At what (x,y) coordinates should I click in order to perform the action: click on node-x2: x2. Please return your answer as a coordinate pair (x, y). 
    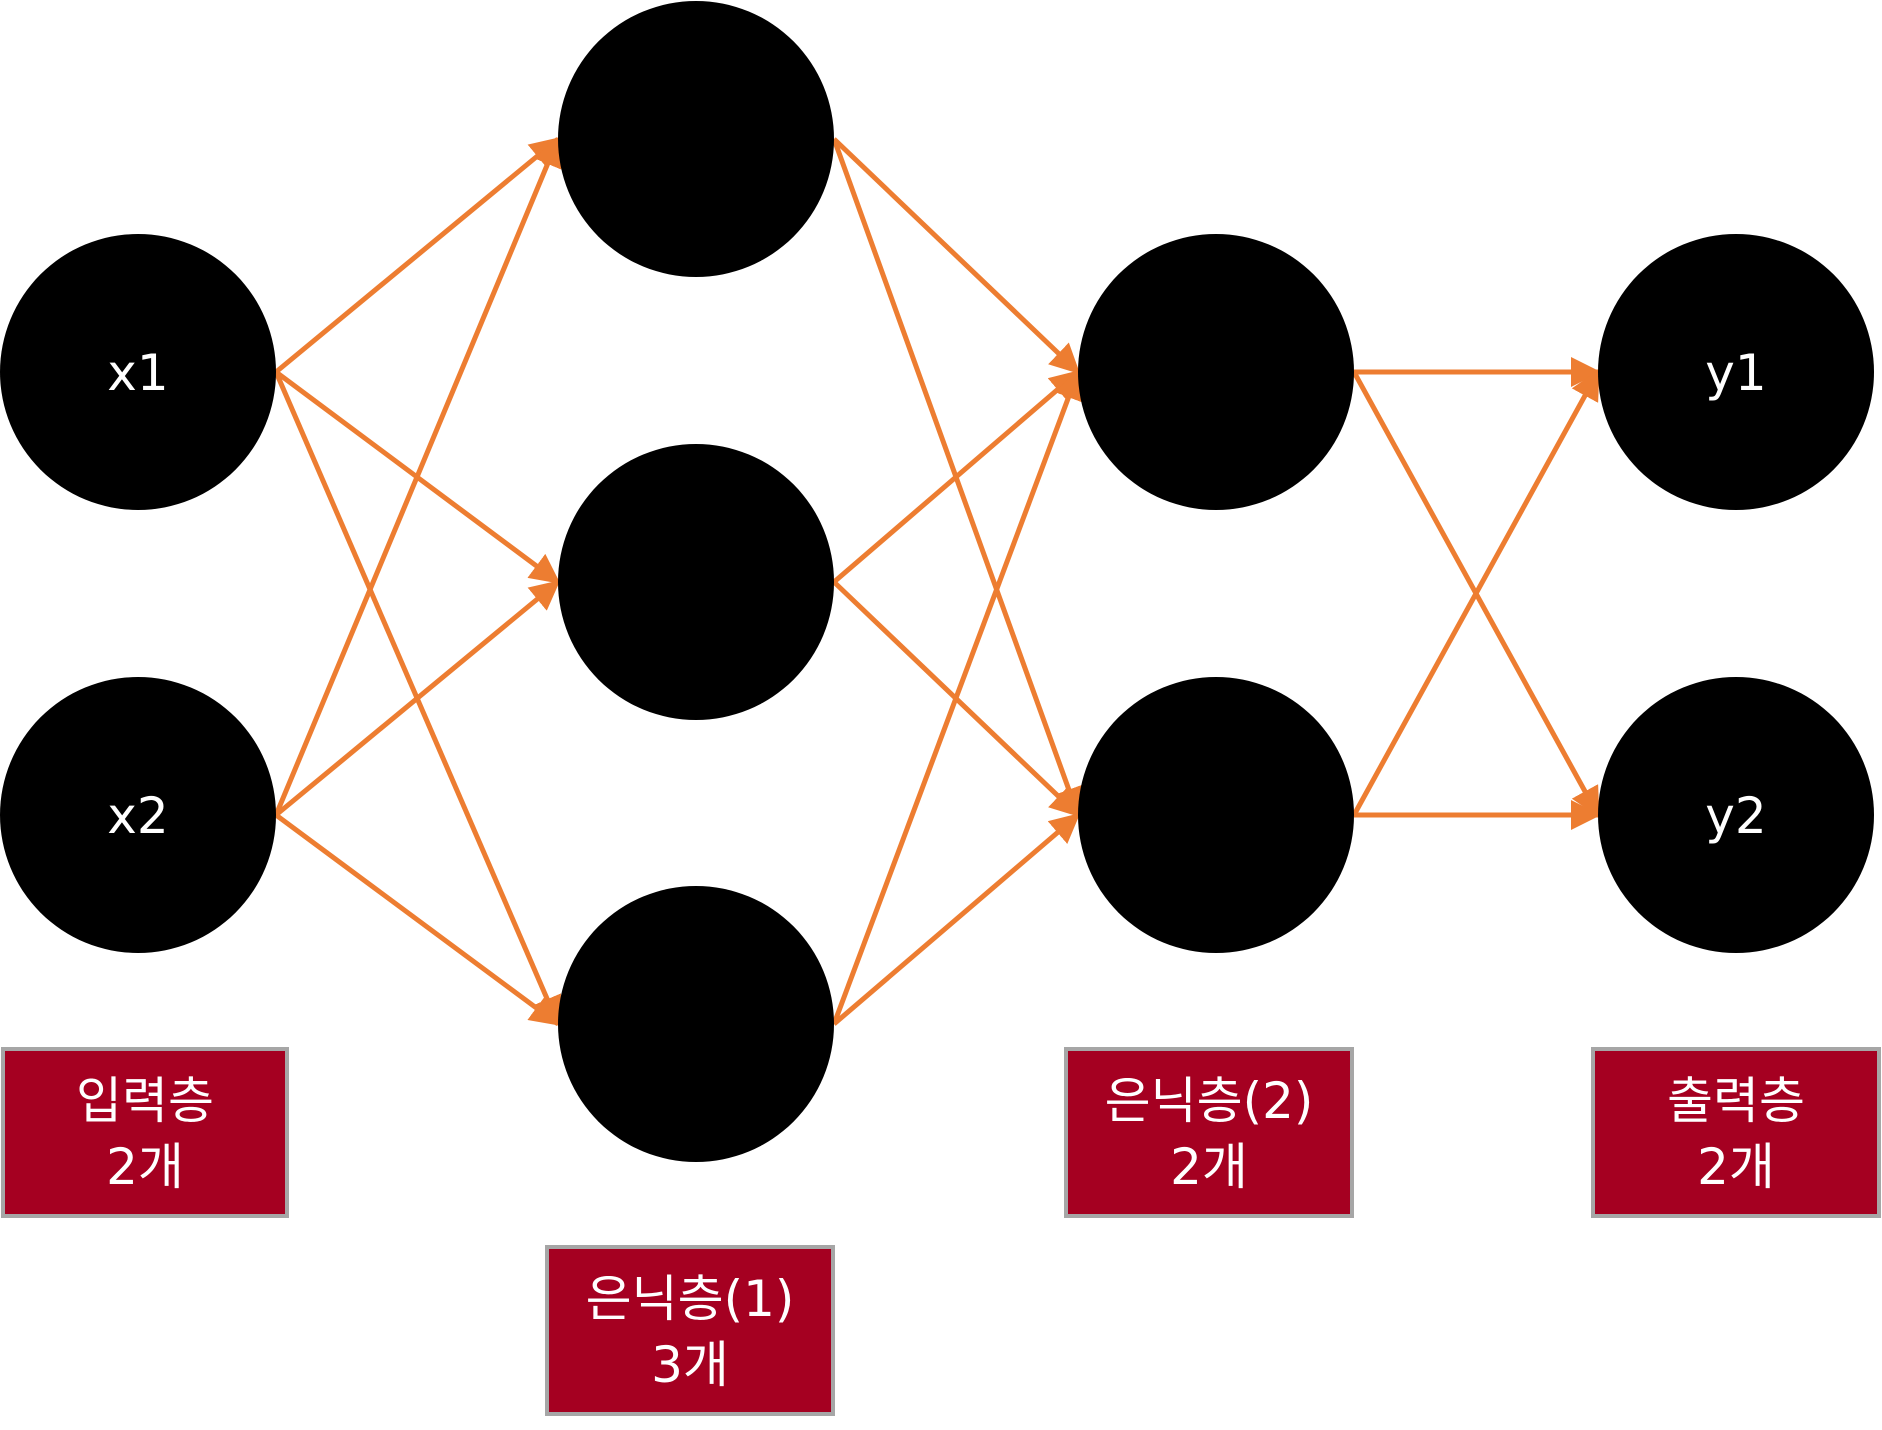
    Looking at the image, I should click on (138, 815).